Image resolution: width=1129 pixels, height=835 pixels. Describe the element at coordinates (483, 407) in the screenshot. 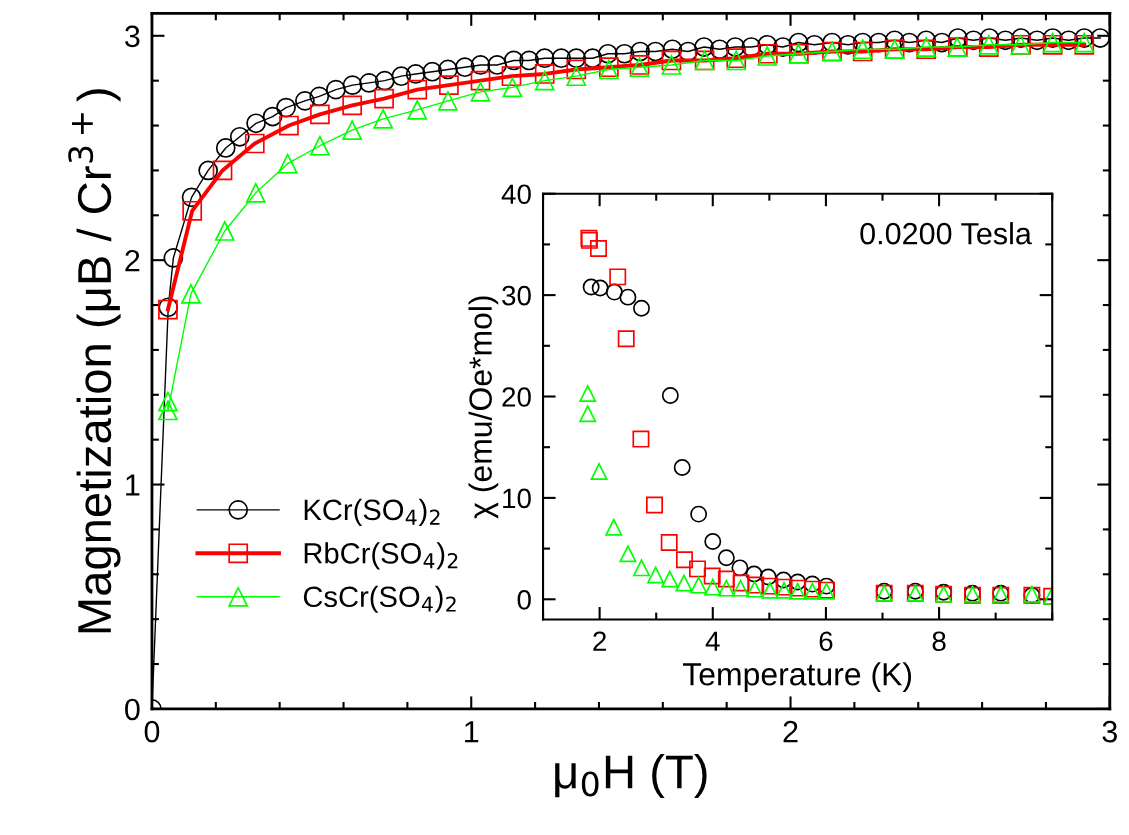

I see `y-axis-title: χ (emu/Oe*mol)` at that location.